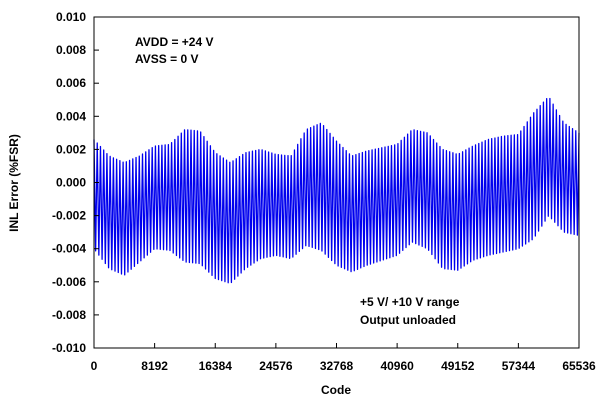 Image resolution: width=603 pixels, height=400 pixels. I want to click on x-axis-title: Code, so click(336, 390).